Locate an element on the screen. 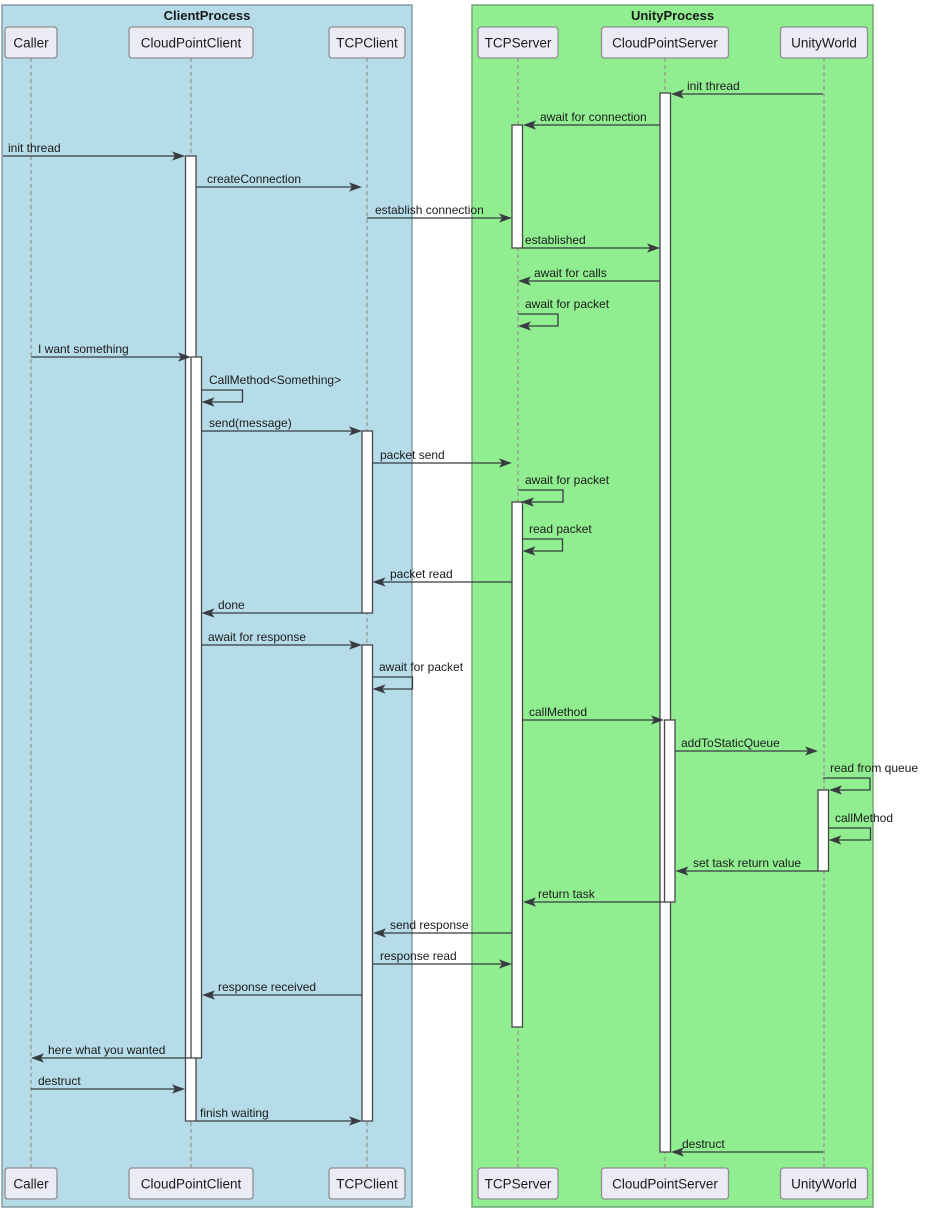 The image size is (941, 1212). message-27: here what you wanted is located at coordinates (111, 1053).